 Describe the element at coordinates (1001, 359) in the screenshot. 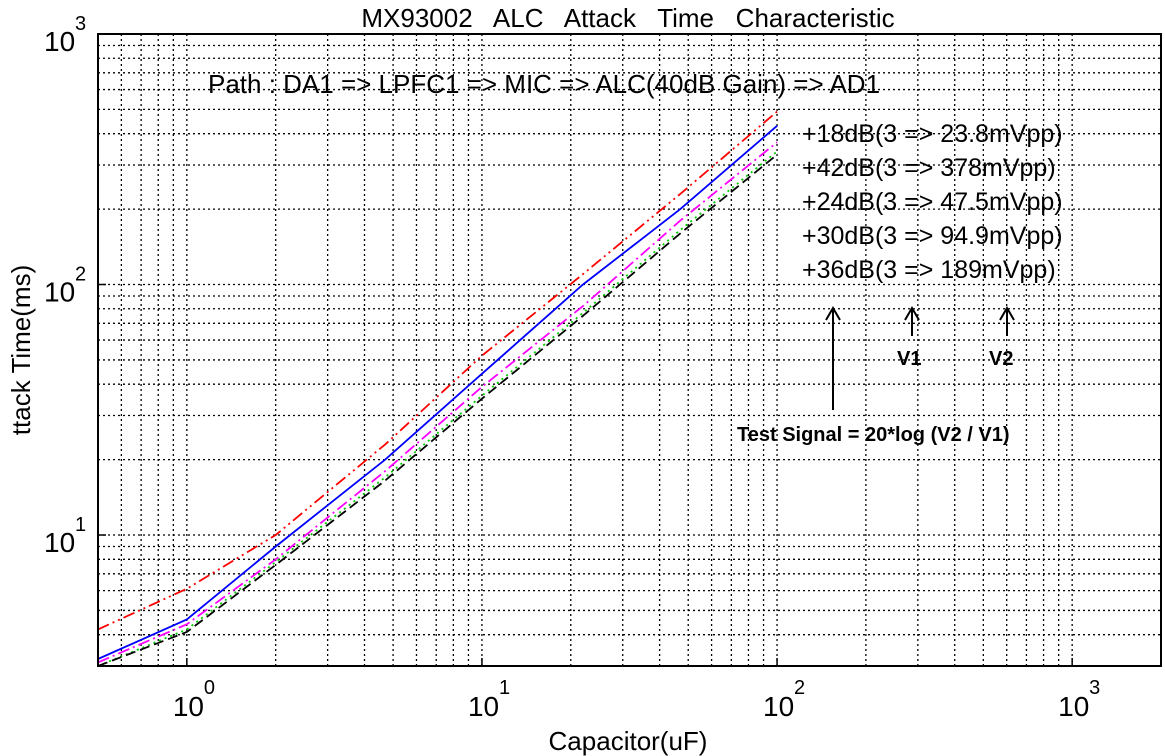

I see `v2-label: V2` at that location.